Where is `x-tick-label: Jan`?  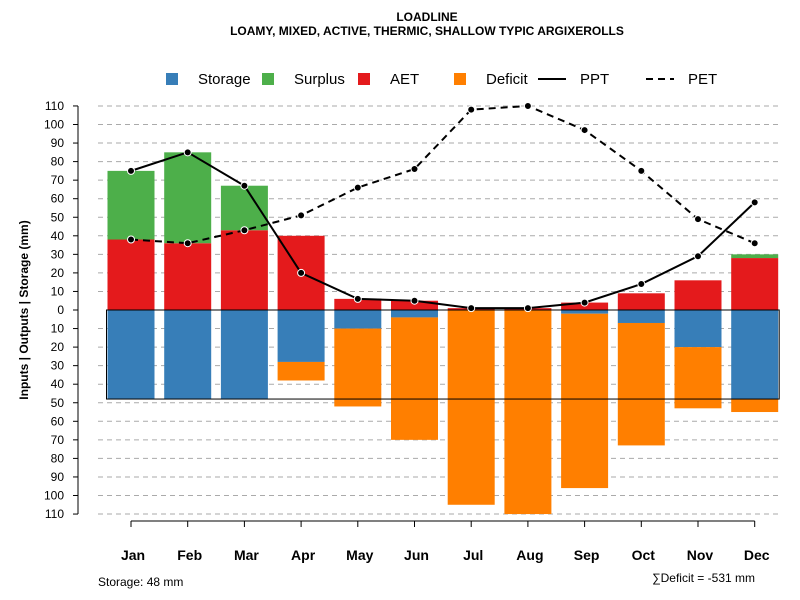
x-tick-label: Jan is located at coordinates (133, 555).